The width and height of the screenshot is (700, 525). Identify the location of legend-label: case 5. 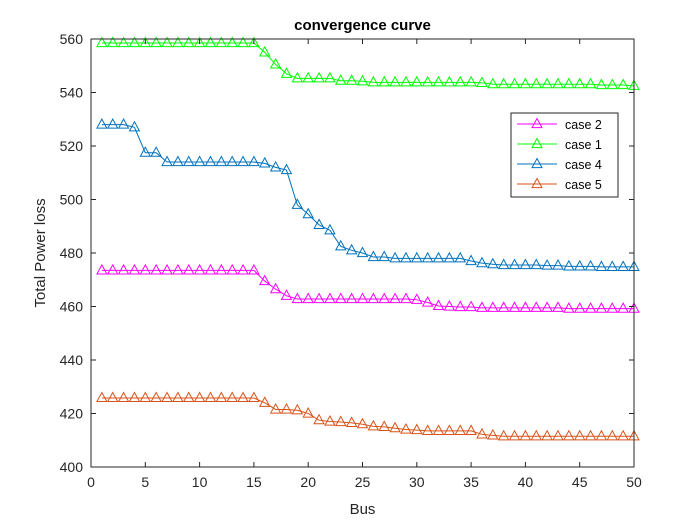
(583, 185).